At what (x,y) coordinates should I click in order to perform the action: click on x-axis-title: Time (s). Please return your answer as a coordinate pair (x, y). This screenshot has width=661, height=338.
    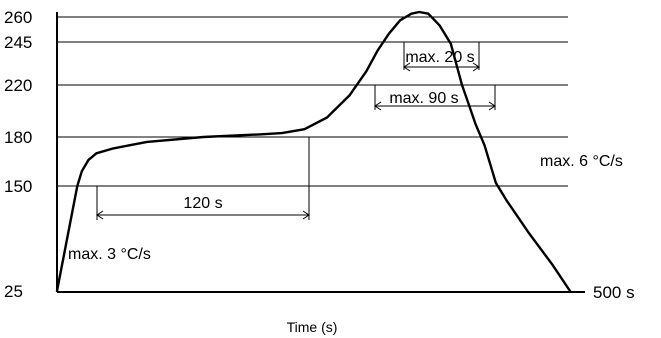
    Looking at the image, I should click on (312, 327).